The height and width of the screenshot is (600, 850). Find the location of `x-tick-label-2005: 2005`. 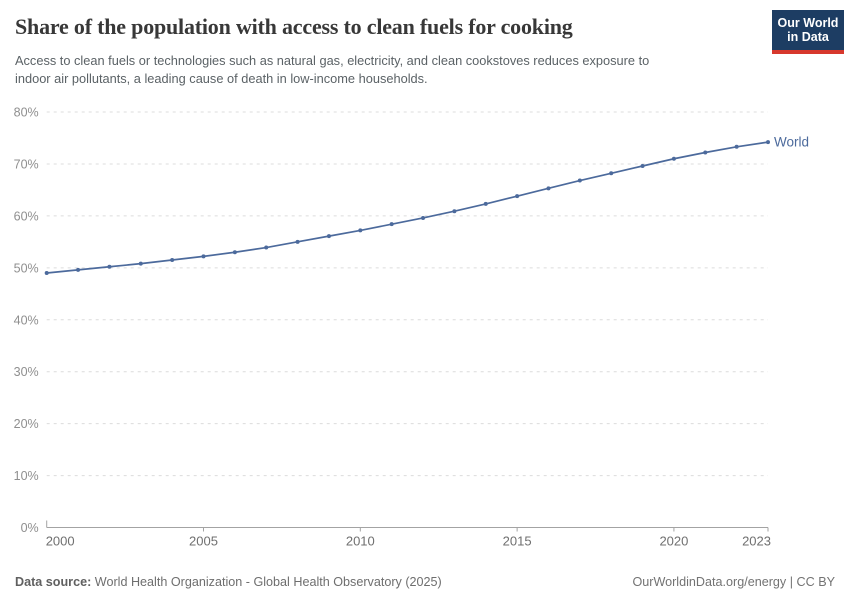

x-tick-label-2005: 2005 is located at coordinates (203, 541).